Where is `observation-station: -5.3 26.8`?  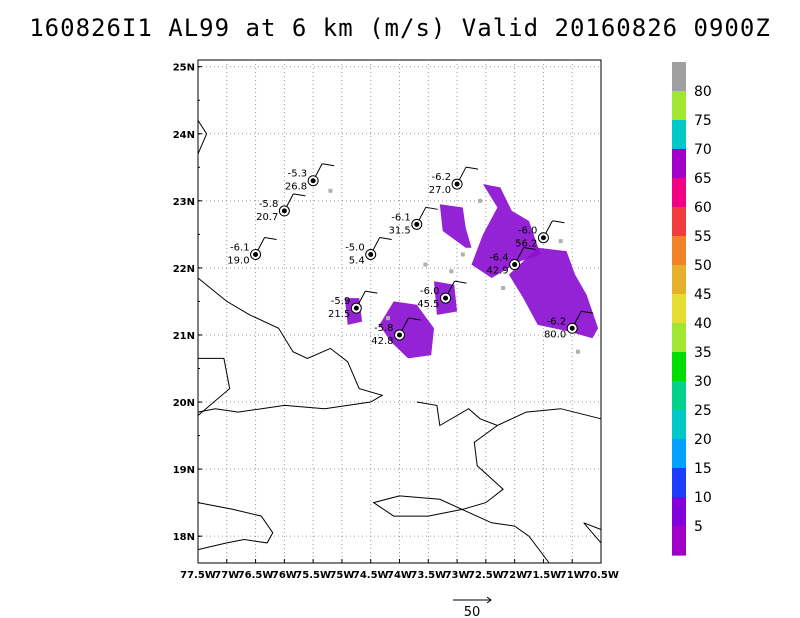
observation-station: -5.3 26.8 is located at coordinates (310, 178).